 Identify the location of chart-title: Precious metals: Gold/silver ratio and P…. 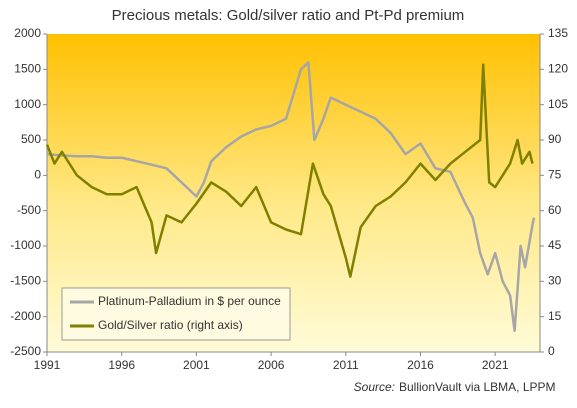
(288, 15).